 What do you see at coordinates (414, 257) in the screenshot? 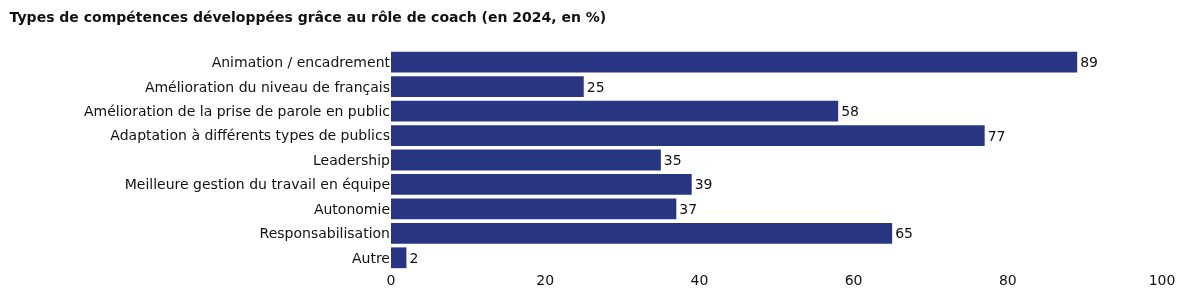
I see `data-label: 2` at bounding box center [414, 257].